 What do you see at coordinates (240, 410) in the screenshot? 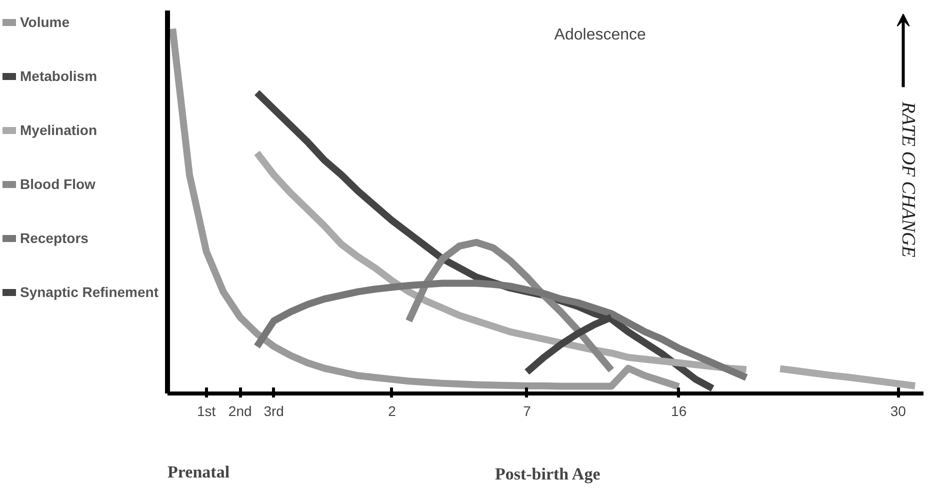
I see `x-tick-label: 2nd` at bounding box center [240, 410].